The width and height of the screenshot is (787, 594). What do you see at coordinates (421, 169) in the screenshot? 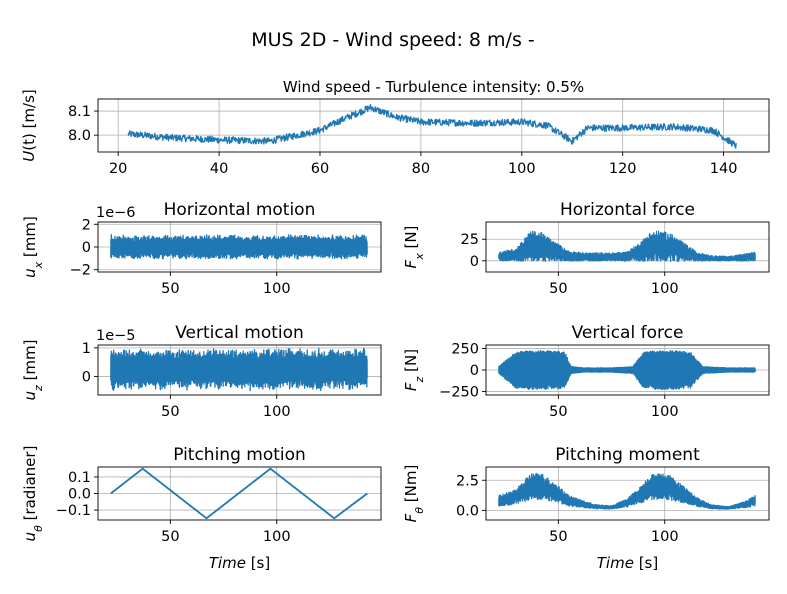
I see `x-tick-label: 80` at bounding box center [421, 169].